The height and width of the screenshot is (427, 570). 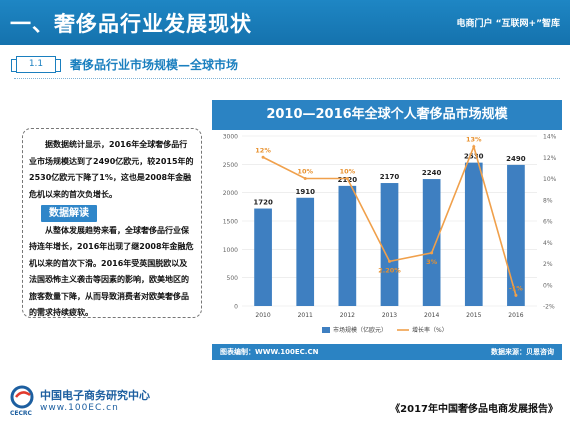 What do you see at coordinates (22, 397) in the screenshot?
I see `cecrc-logo-icon` at bounding box center [22, 397].